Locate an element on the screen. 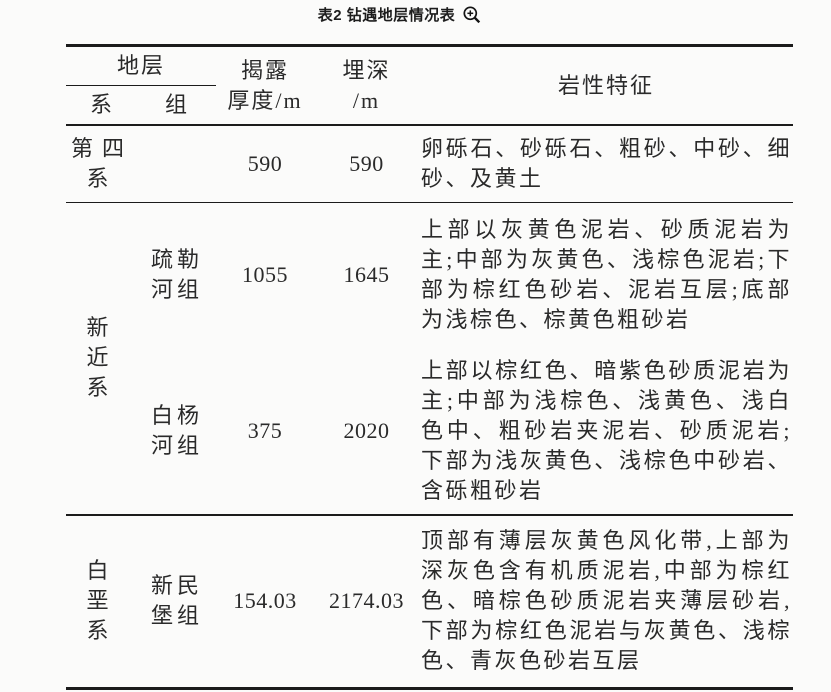 This screenshot has height=692, width=831. cell-depth-quaternary: 590 is located at coordinates (367, 164).